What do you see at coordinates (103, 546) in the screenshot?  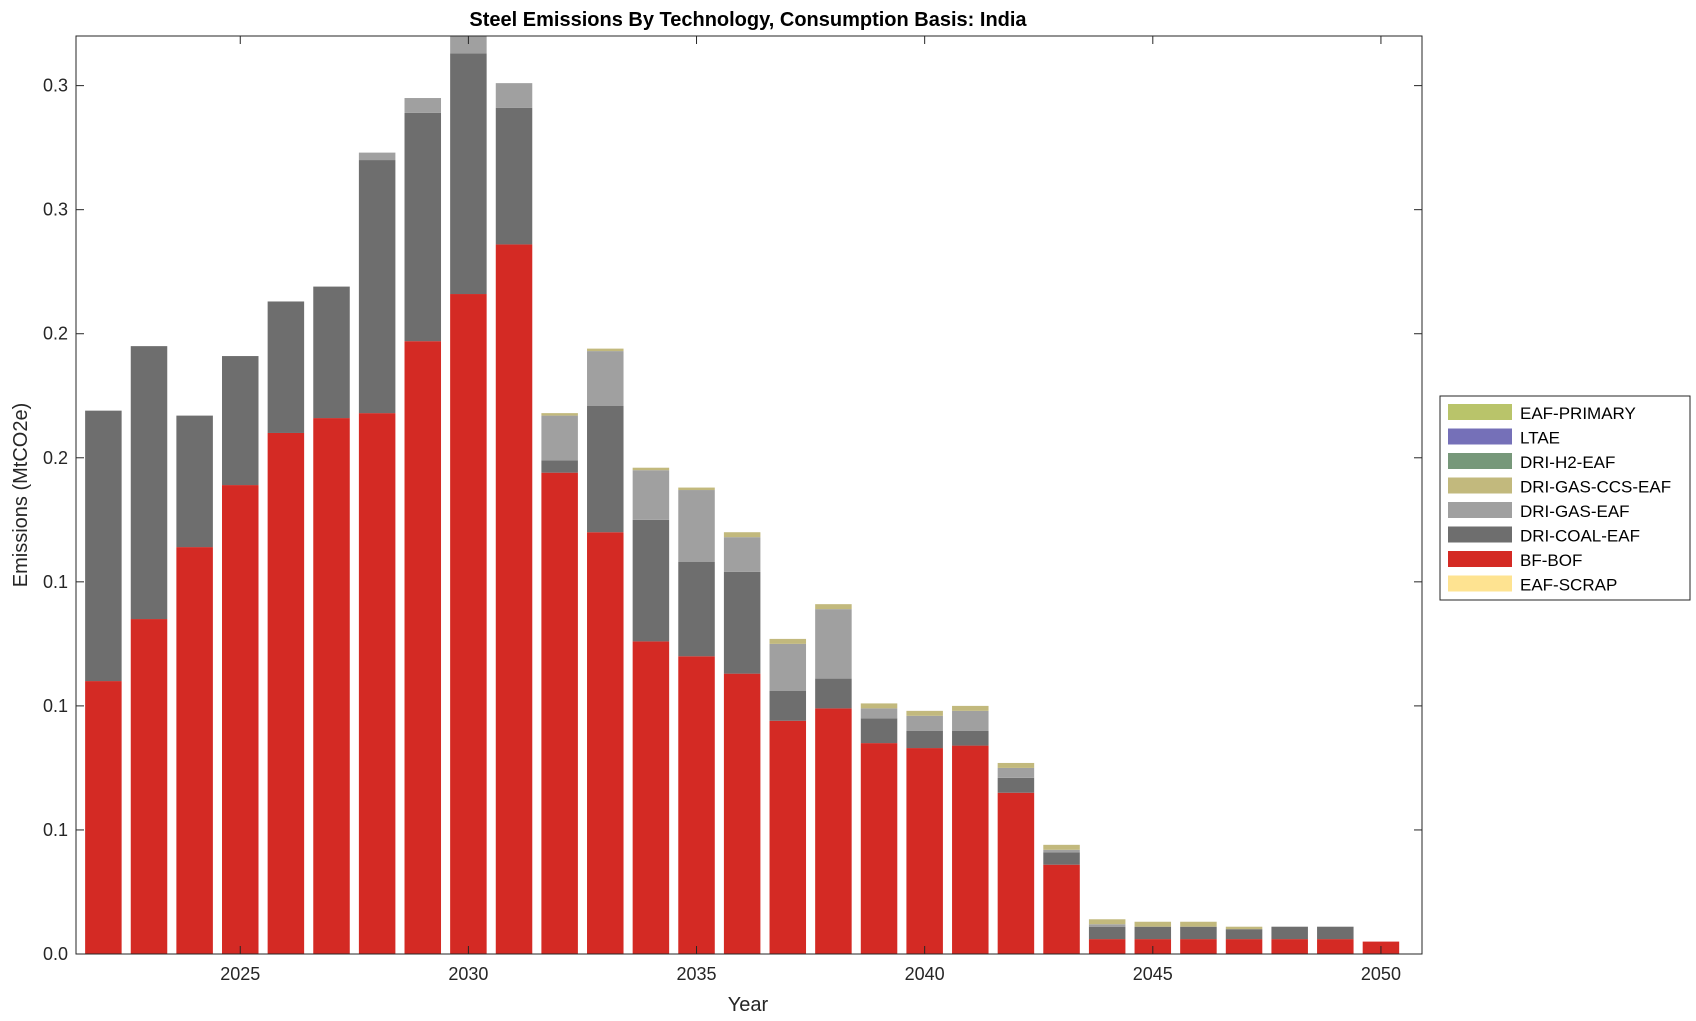 I see `bar-dri-coal-eaf-2022` at bounding box center [103, 546].